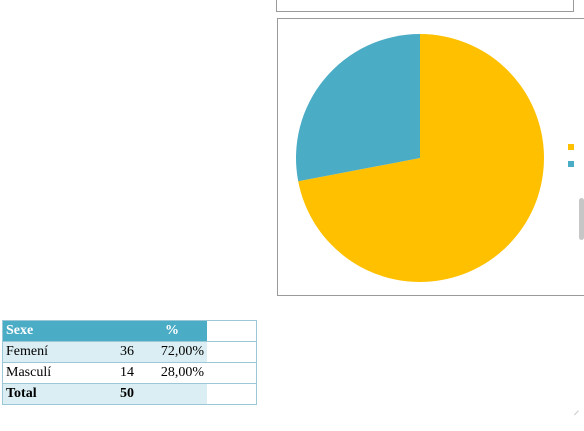 This screenshot has height=431, width=584. Describe the element at coordinates (571, 164) in the screenshot. I see `legend-swatch-masculí` at that location.